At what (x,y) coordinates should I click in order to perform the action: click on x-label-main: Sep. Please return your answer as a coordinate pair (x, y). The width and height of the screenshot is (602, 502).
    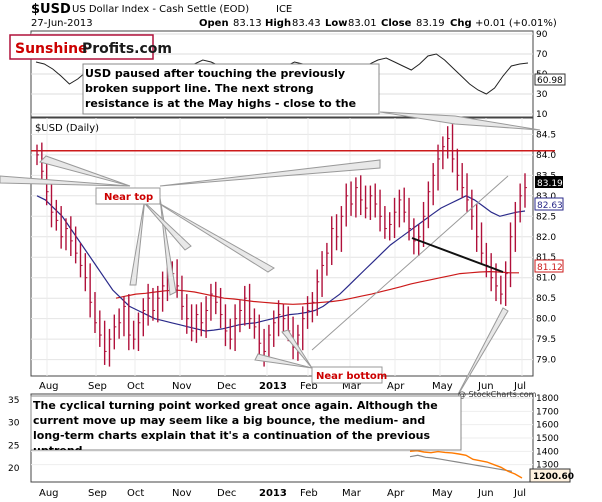
    Looking at the image, I should click on (97, 386).